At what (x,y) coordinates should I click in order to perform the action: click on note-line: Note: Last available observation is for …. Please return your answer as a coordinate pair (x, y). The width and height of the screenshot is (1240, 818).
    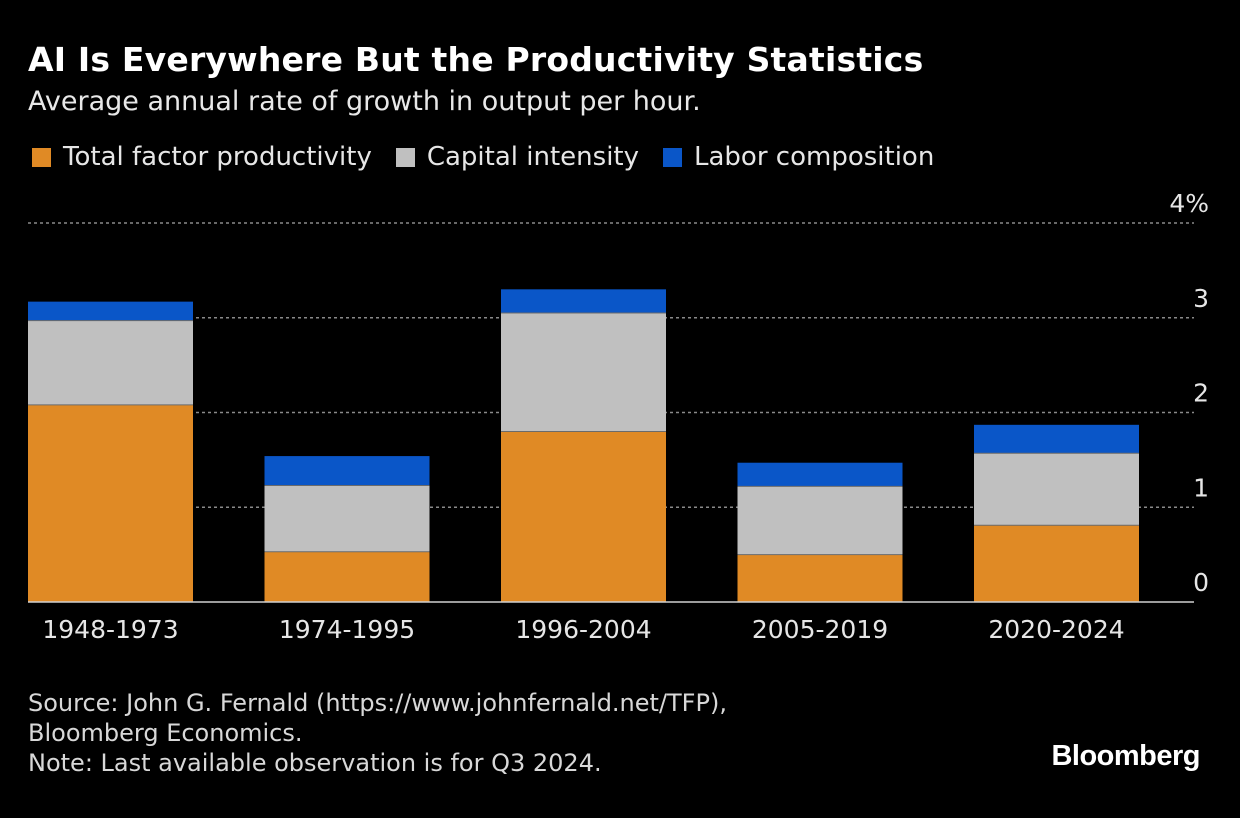
    Looking at the image, I should click on (315, 763).